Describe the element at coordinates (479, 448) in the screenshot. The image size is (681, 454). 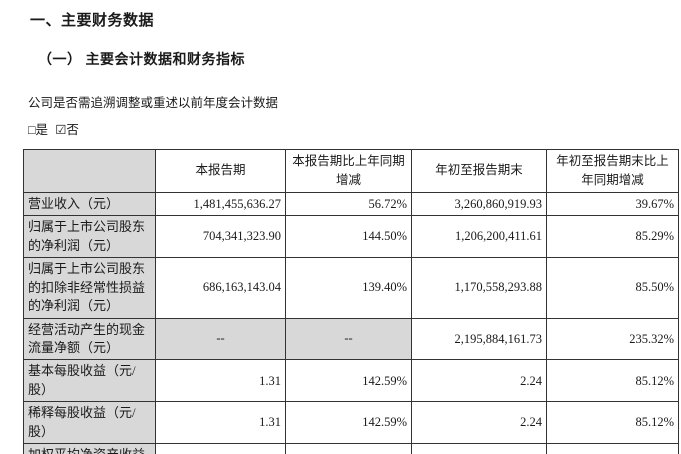
I see `cell-value: 16.10%` at that location.